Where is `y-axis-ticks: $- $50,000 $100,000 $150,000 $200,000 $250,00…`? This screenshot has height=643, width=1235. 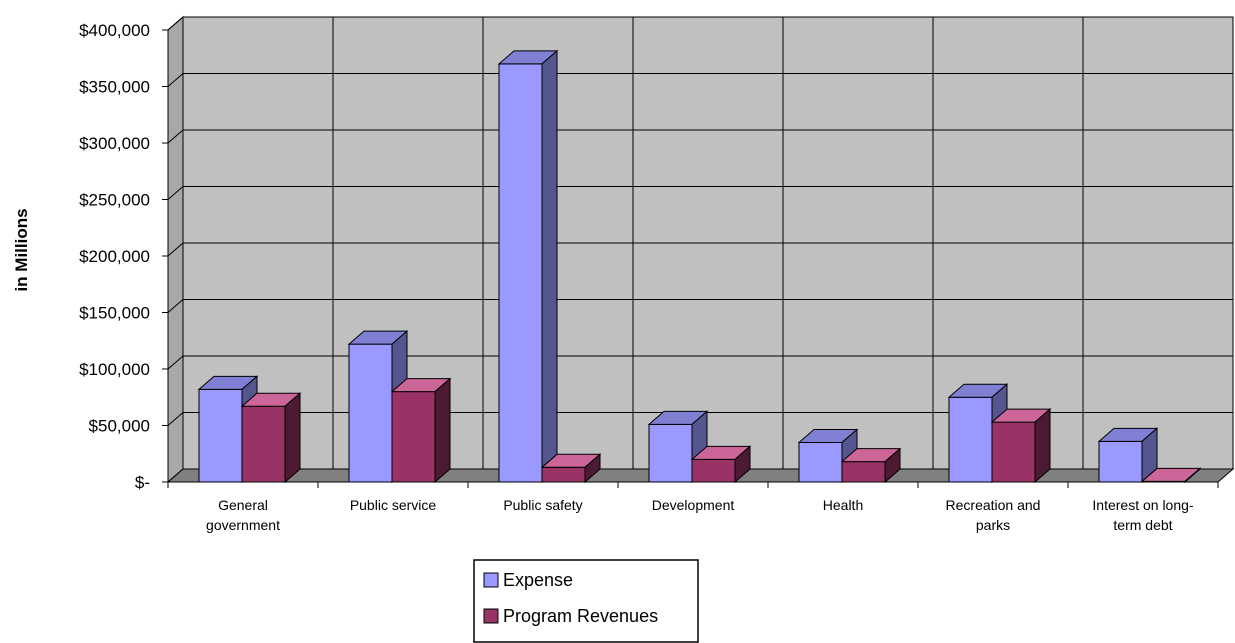
y-axis-ticks: $- $50,000 $100,000 $150,000 $200,000 $250,00… is located at coordinates (114, 256).